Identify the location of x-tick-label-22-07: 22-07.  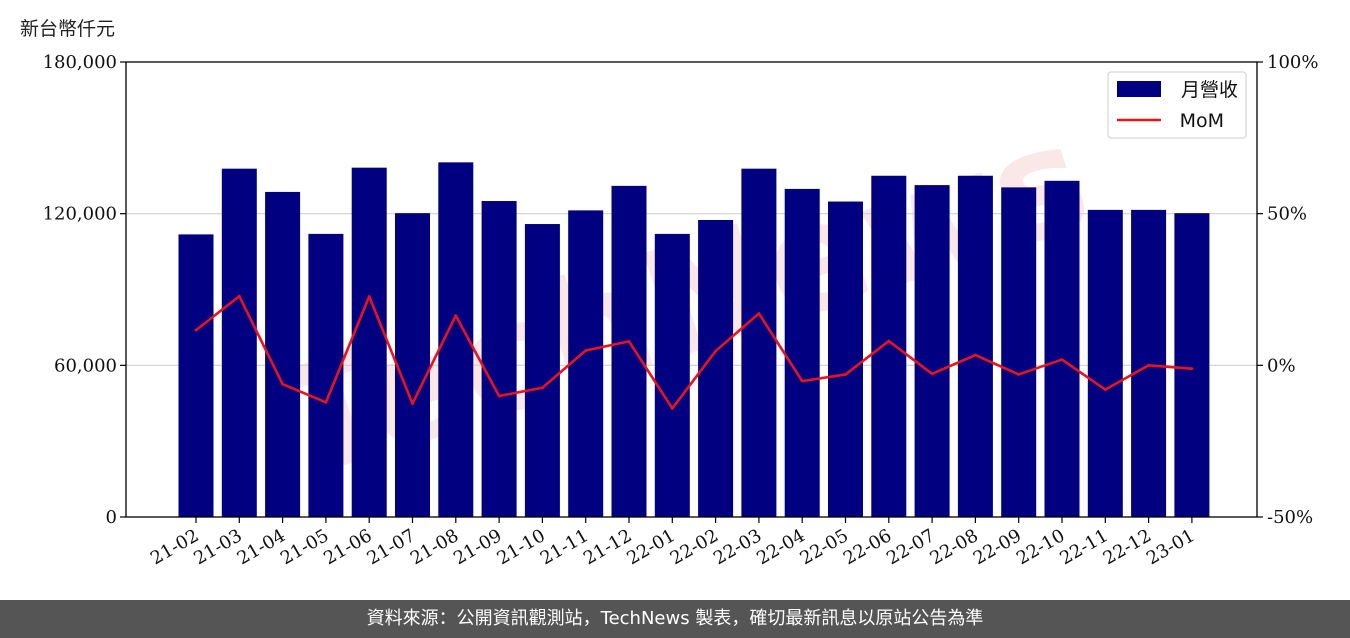
(910, 547).